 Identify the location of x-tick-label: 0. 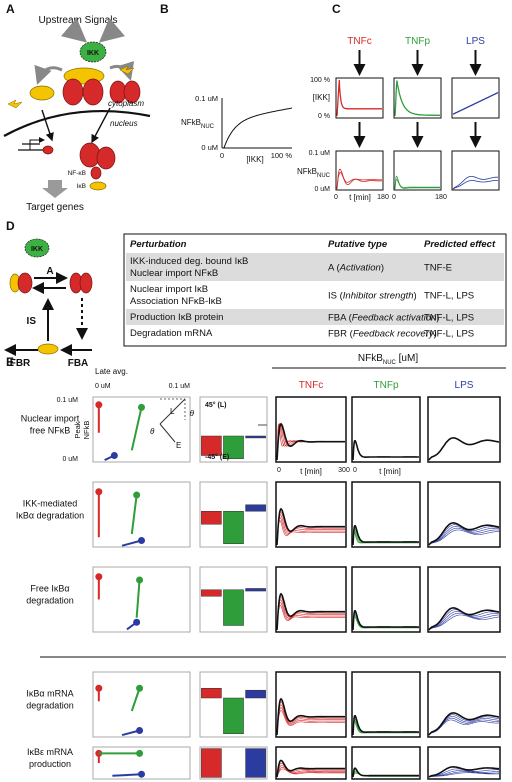
(355, 470).